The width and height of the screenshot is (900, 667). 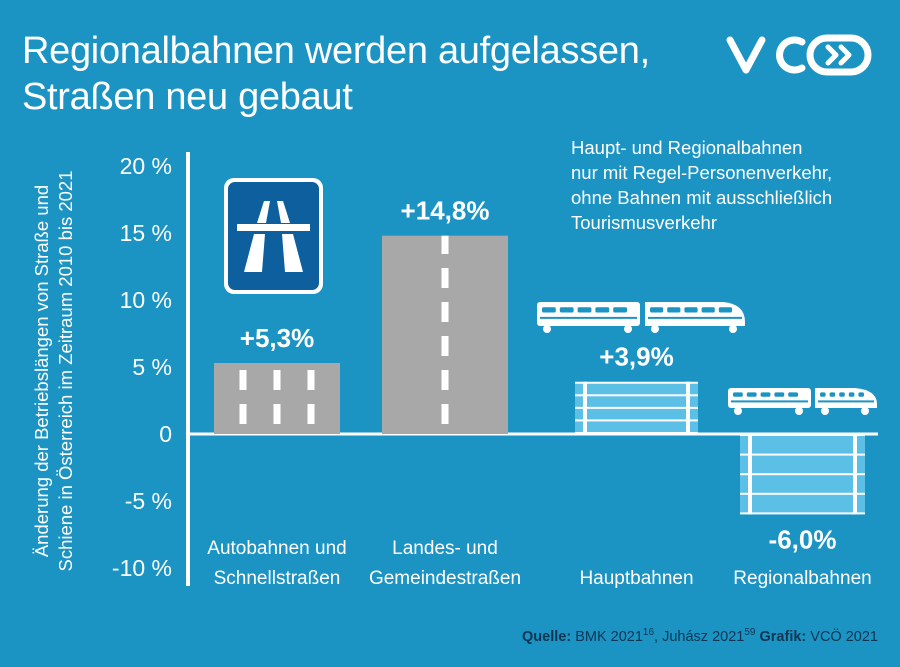 I want to click on source-1: BMK 2021, so click(x=609, y=636).